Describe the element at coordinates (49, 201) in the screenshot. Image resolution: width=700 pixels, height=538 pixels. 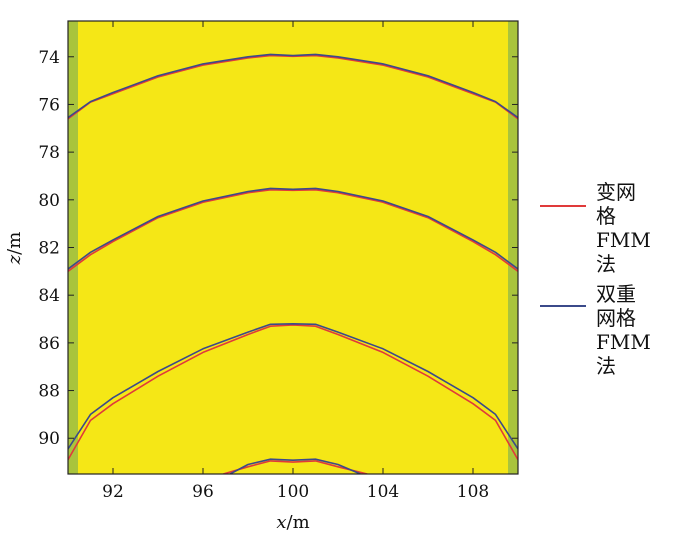
I see `y-tick-label: 80` at that location.